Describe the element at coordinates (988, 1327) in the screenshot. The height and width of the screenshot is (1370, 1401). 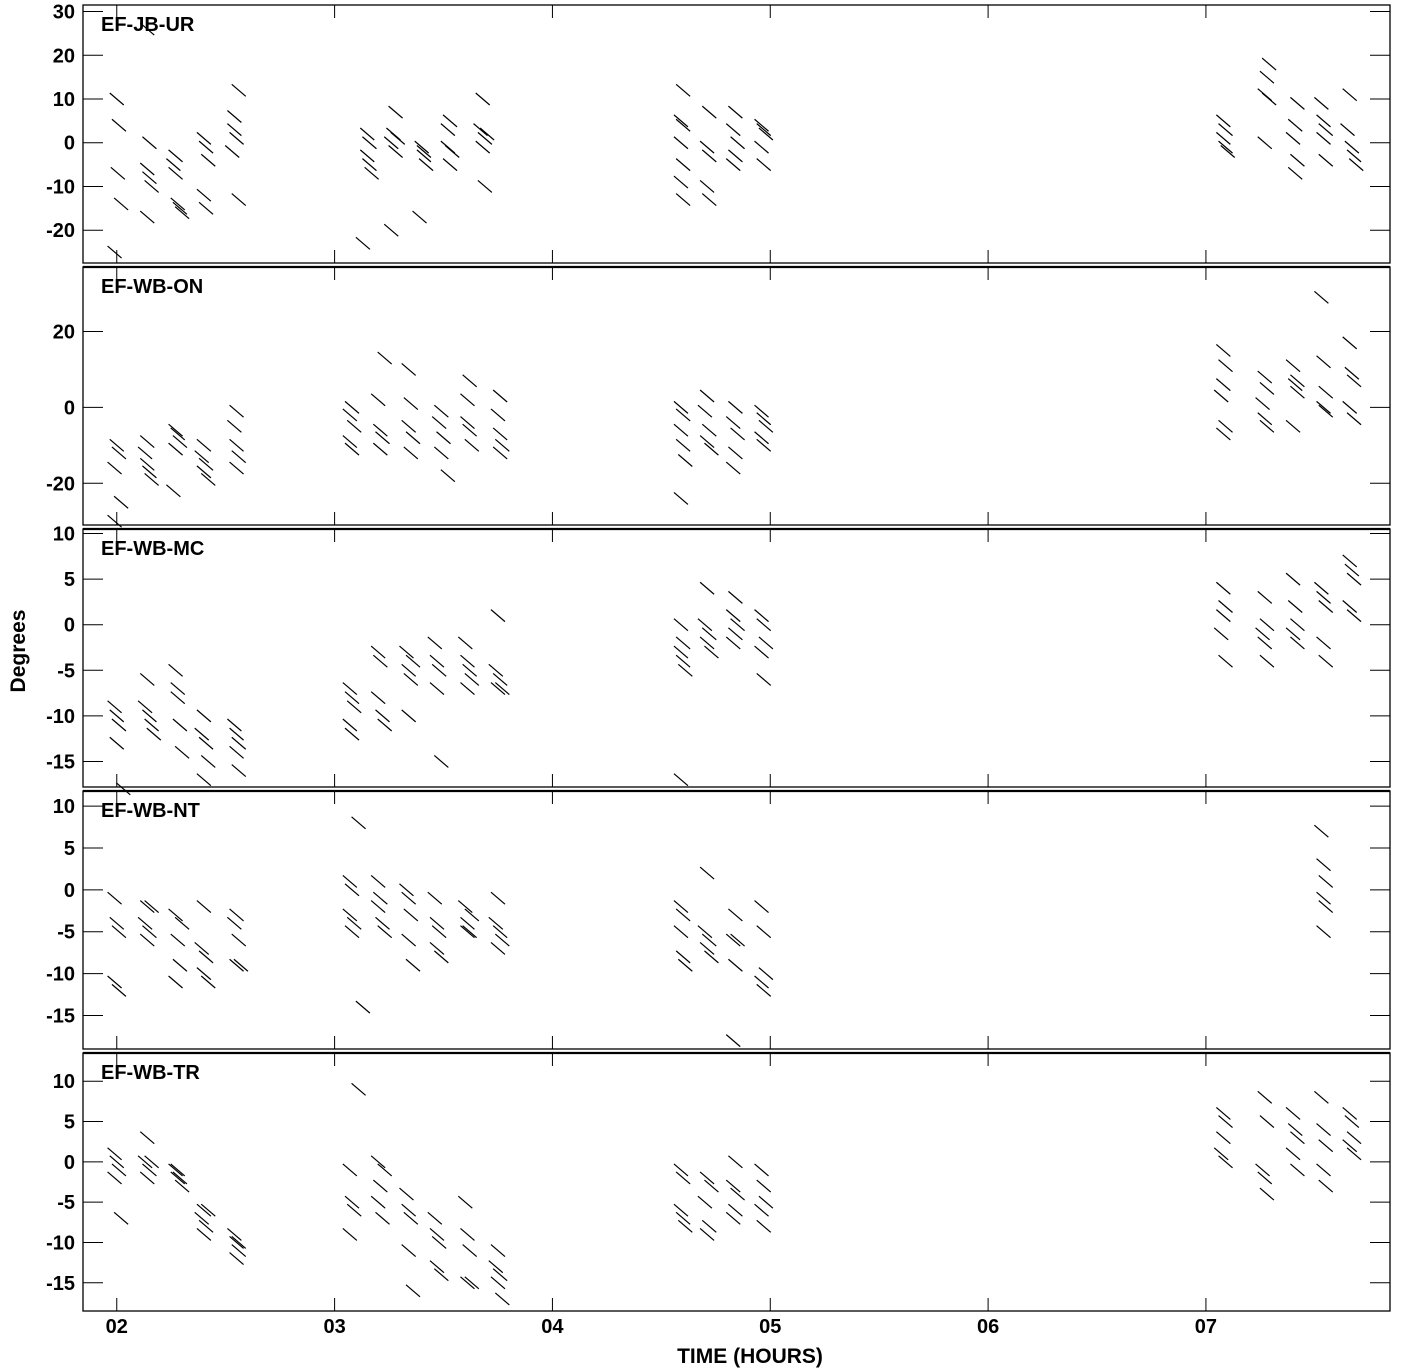
I see `x-tick-label: 06` at that location.